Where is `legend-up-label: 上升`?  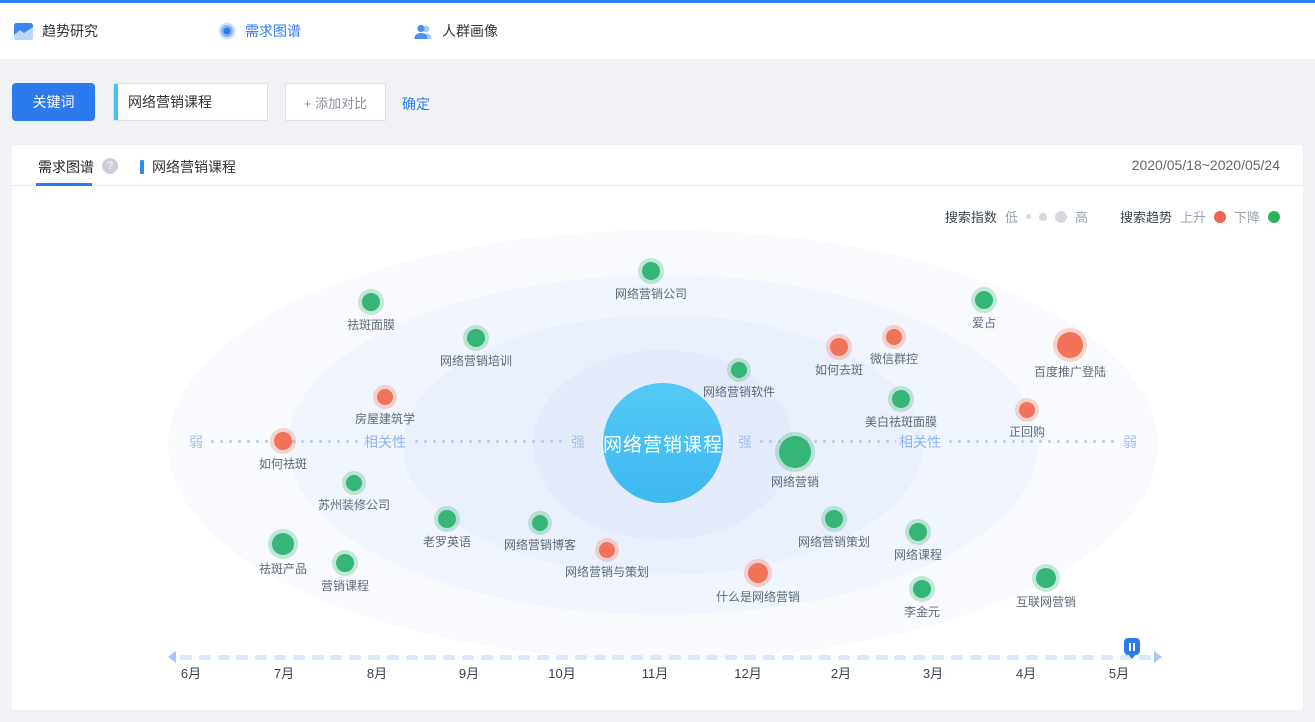
legend-up-label: 上升 is located at coordinates (1192, 217).